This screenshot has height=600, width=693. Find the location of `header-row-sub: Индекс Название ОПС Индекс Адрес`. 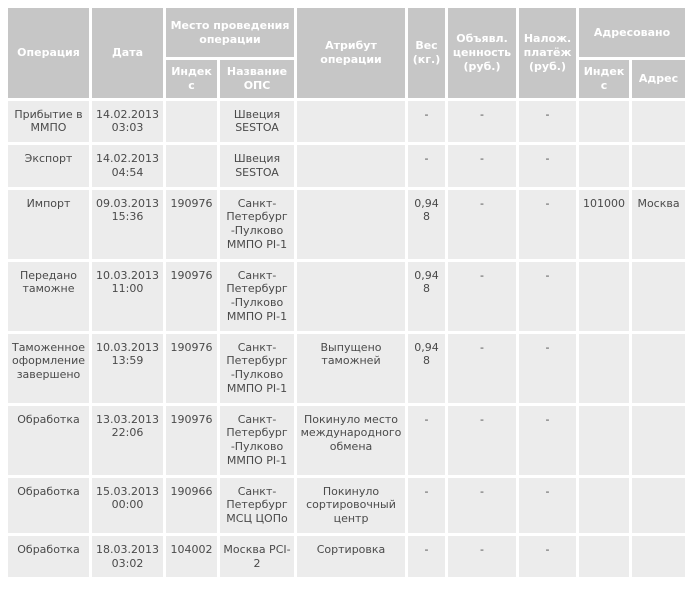

header-row-sub: Индекс Название ОПС Индекс Адрес is located at coordinates (347, 79).